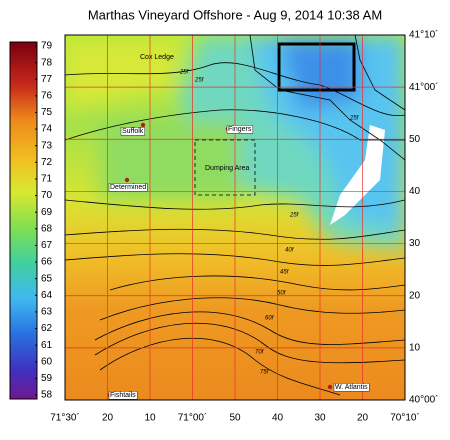 The image size is (450, 440). Describe the element at coordinates (47, 262) in the screenshot. I see `colorbar-label: 66` at that location.